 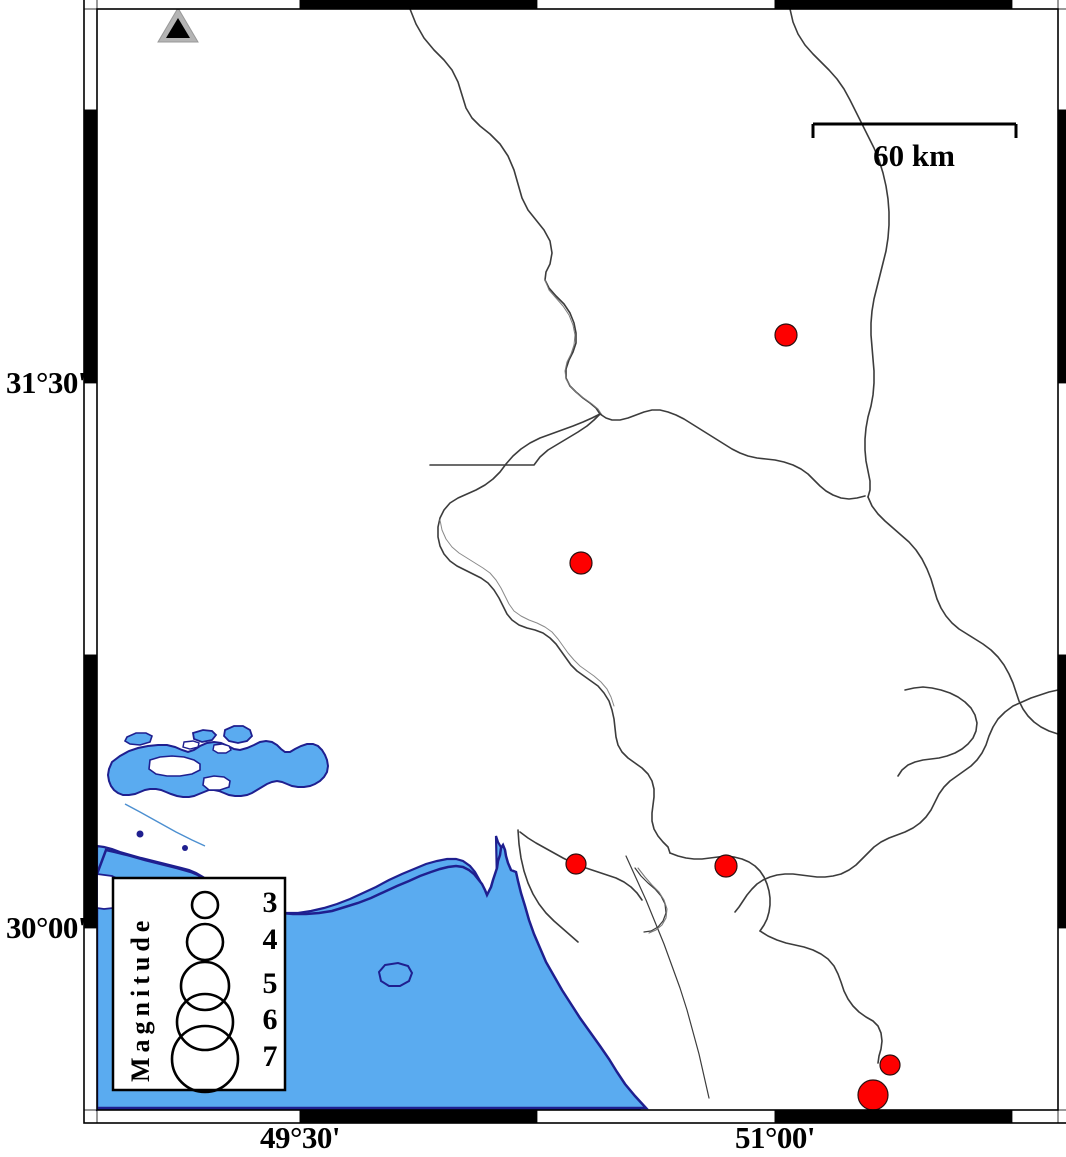 I want to click on coastal-spit, so click(x=395, y=974).